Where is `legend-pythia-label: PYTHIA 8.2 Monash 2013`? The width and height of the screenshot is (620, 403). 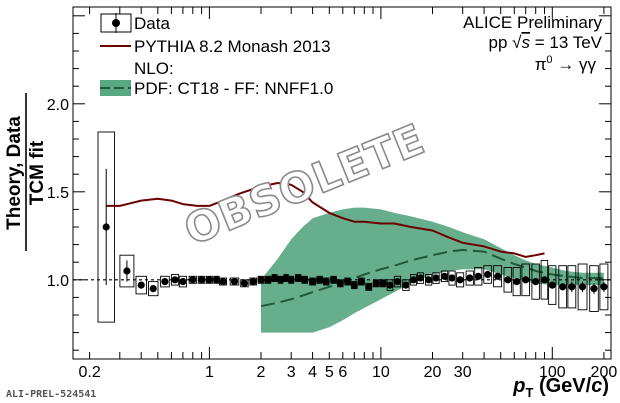 legend-pythia-label: PYTHIA 8.2 Monash 2013 is located at coordinates (232, 46).